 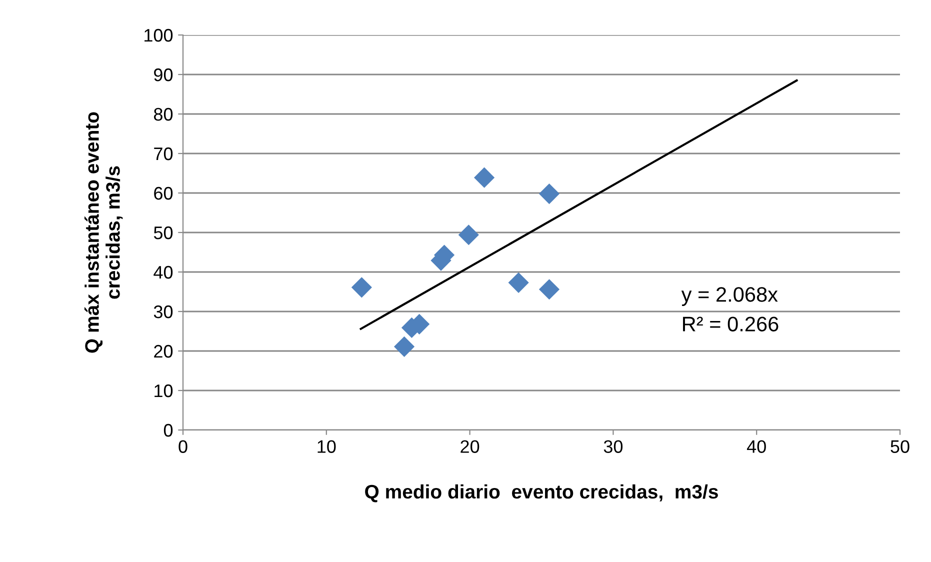 I want to click on y-tick-label: 80, so click(x=163, y=114).